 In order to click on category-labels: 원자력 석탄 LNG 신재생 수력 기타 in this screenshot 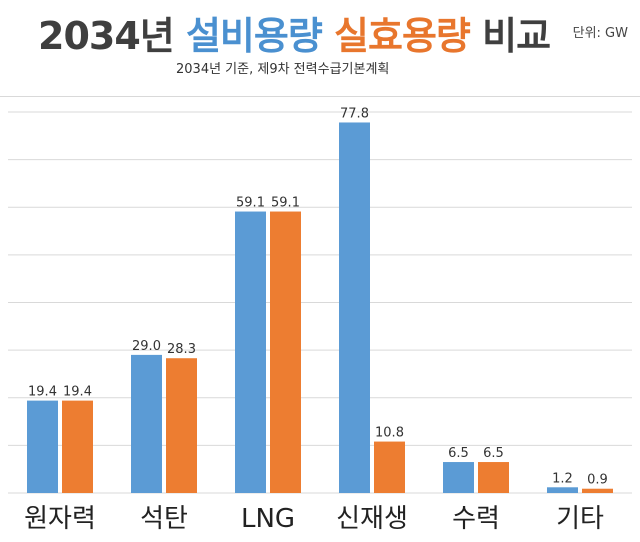, I will do `click(314, 519)`.